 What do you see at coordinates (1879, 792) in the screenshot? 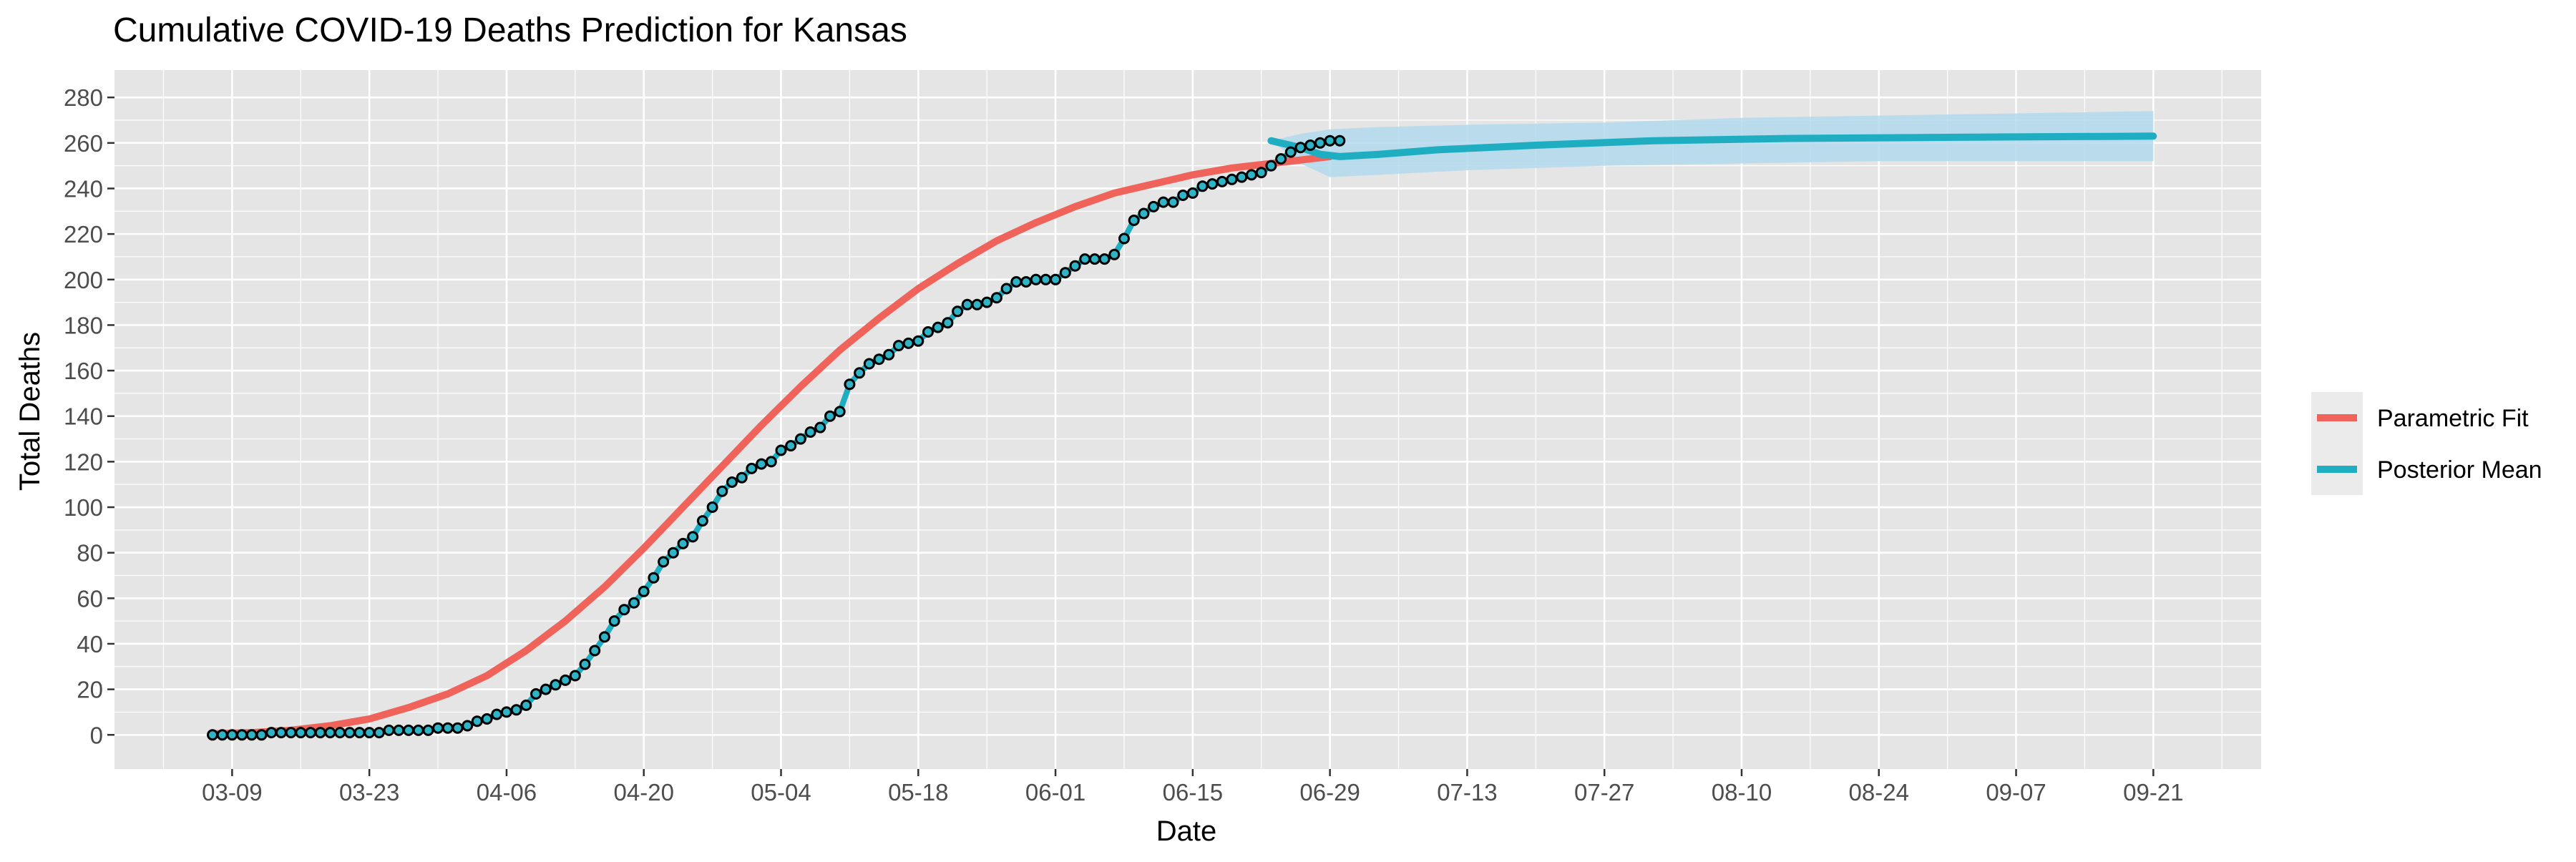
I see `x-tick-label: 08-24` at bounding box center [1879, 792].